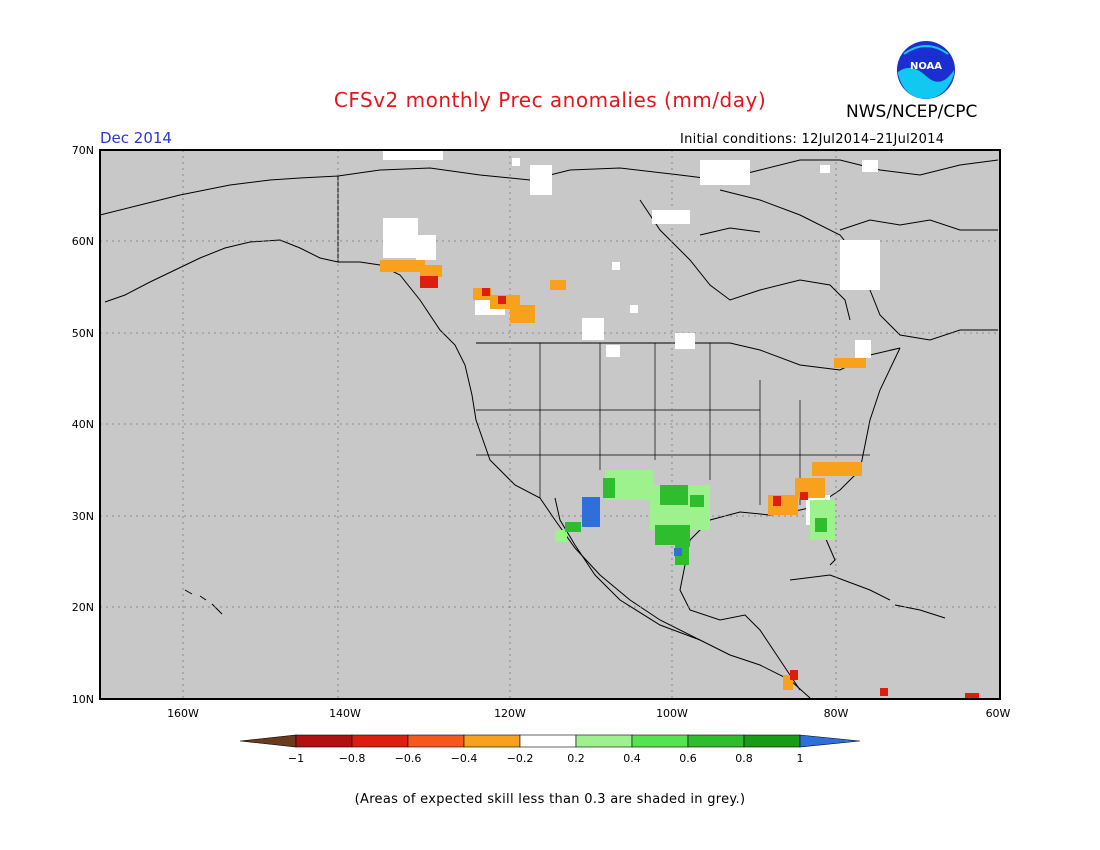  Describe the element at coordinates (673, 424) in the screenshot. I see `state-boundaries` at that location.